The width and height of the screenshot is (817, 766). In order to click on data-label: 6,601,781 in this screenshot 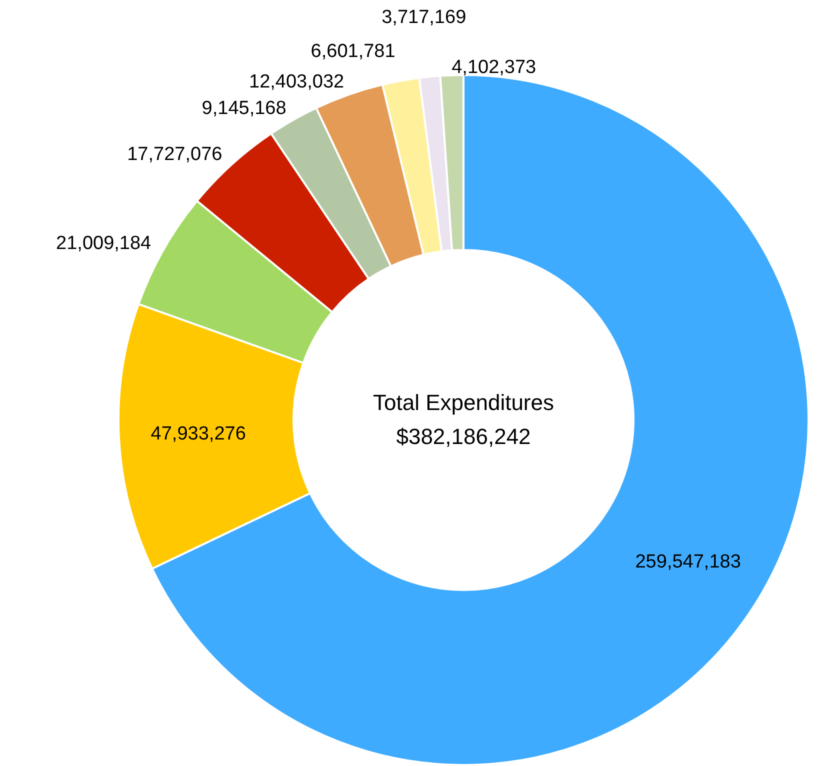, I will do `click(353, 51)`.